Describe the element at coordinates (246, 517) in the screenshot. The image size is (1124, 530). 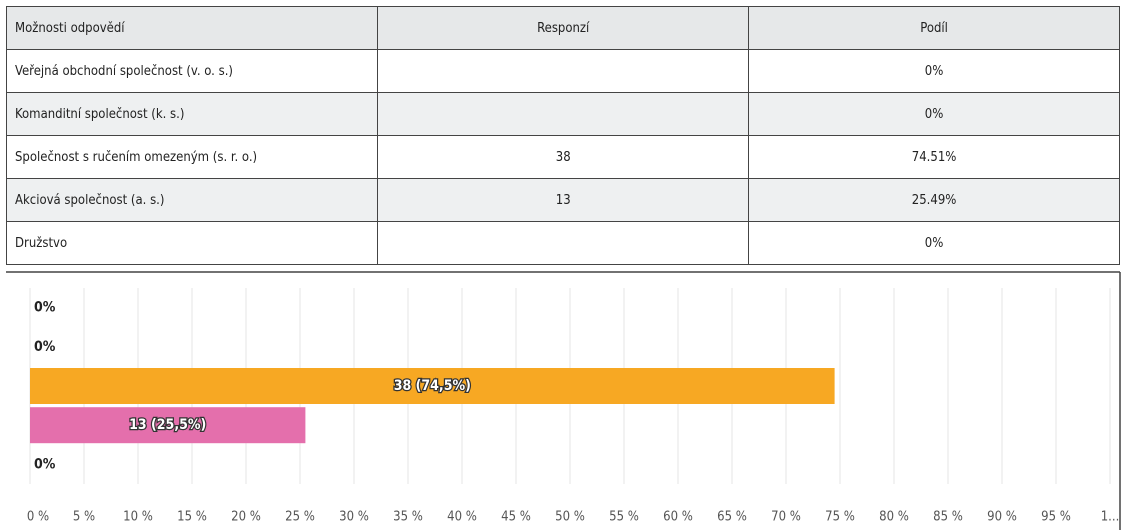
I see `x-tick-label: 20 %` at that location.